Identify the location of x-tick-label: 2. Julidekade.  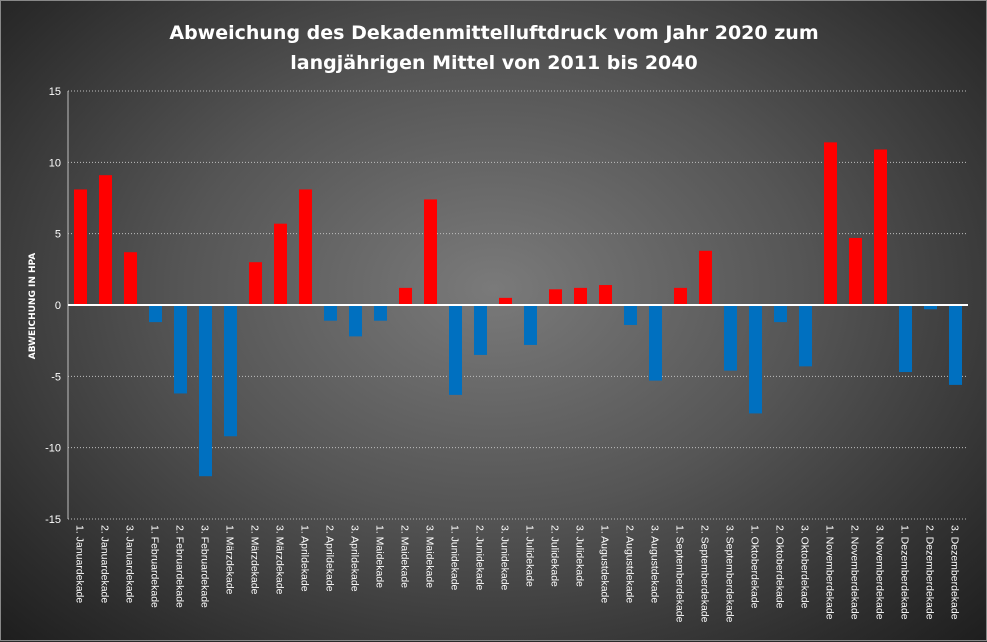
(555, 556).